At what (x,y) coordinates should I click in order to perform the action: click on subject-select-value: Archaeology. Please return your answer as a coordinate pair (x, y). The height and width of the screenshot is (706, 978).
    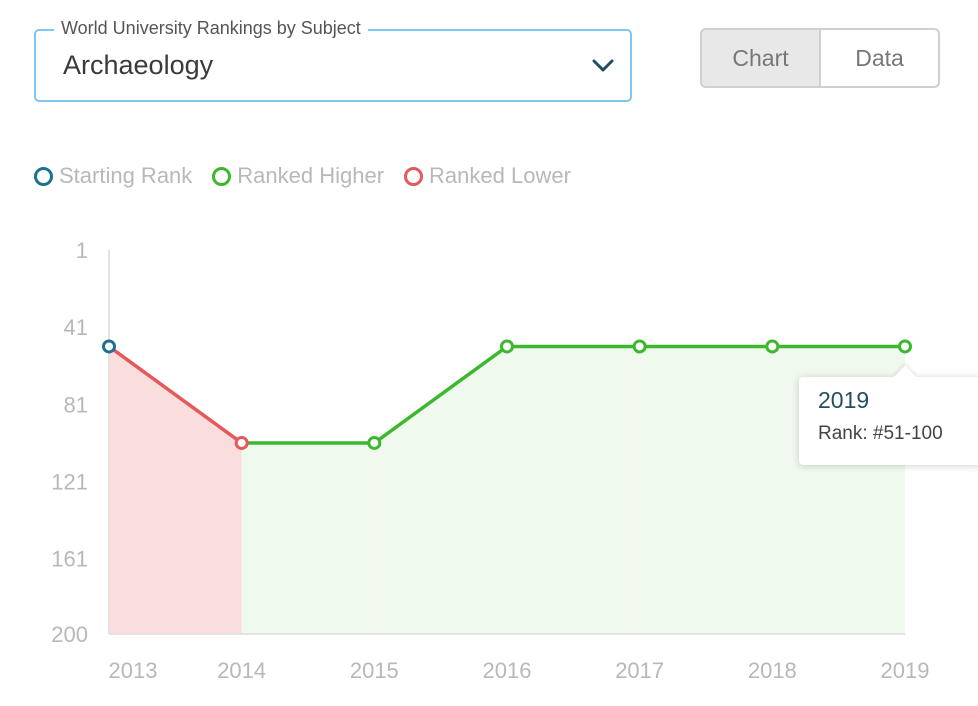
    Looking at the image, I should click on (138, 65).